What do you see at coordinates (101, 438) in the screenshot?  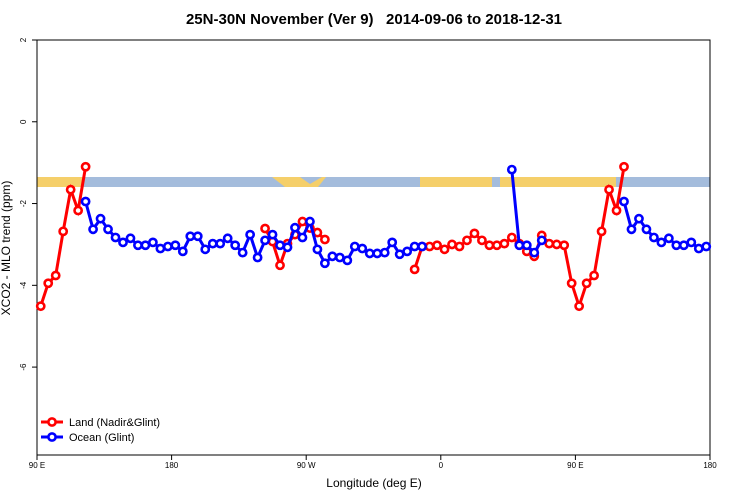 I see `legend-label: Ocean (Glint)` at bounding box center [101, 438].